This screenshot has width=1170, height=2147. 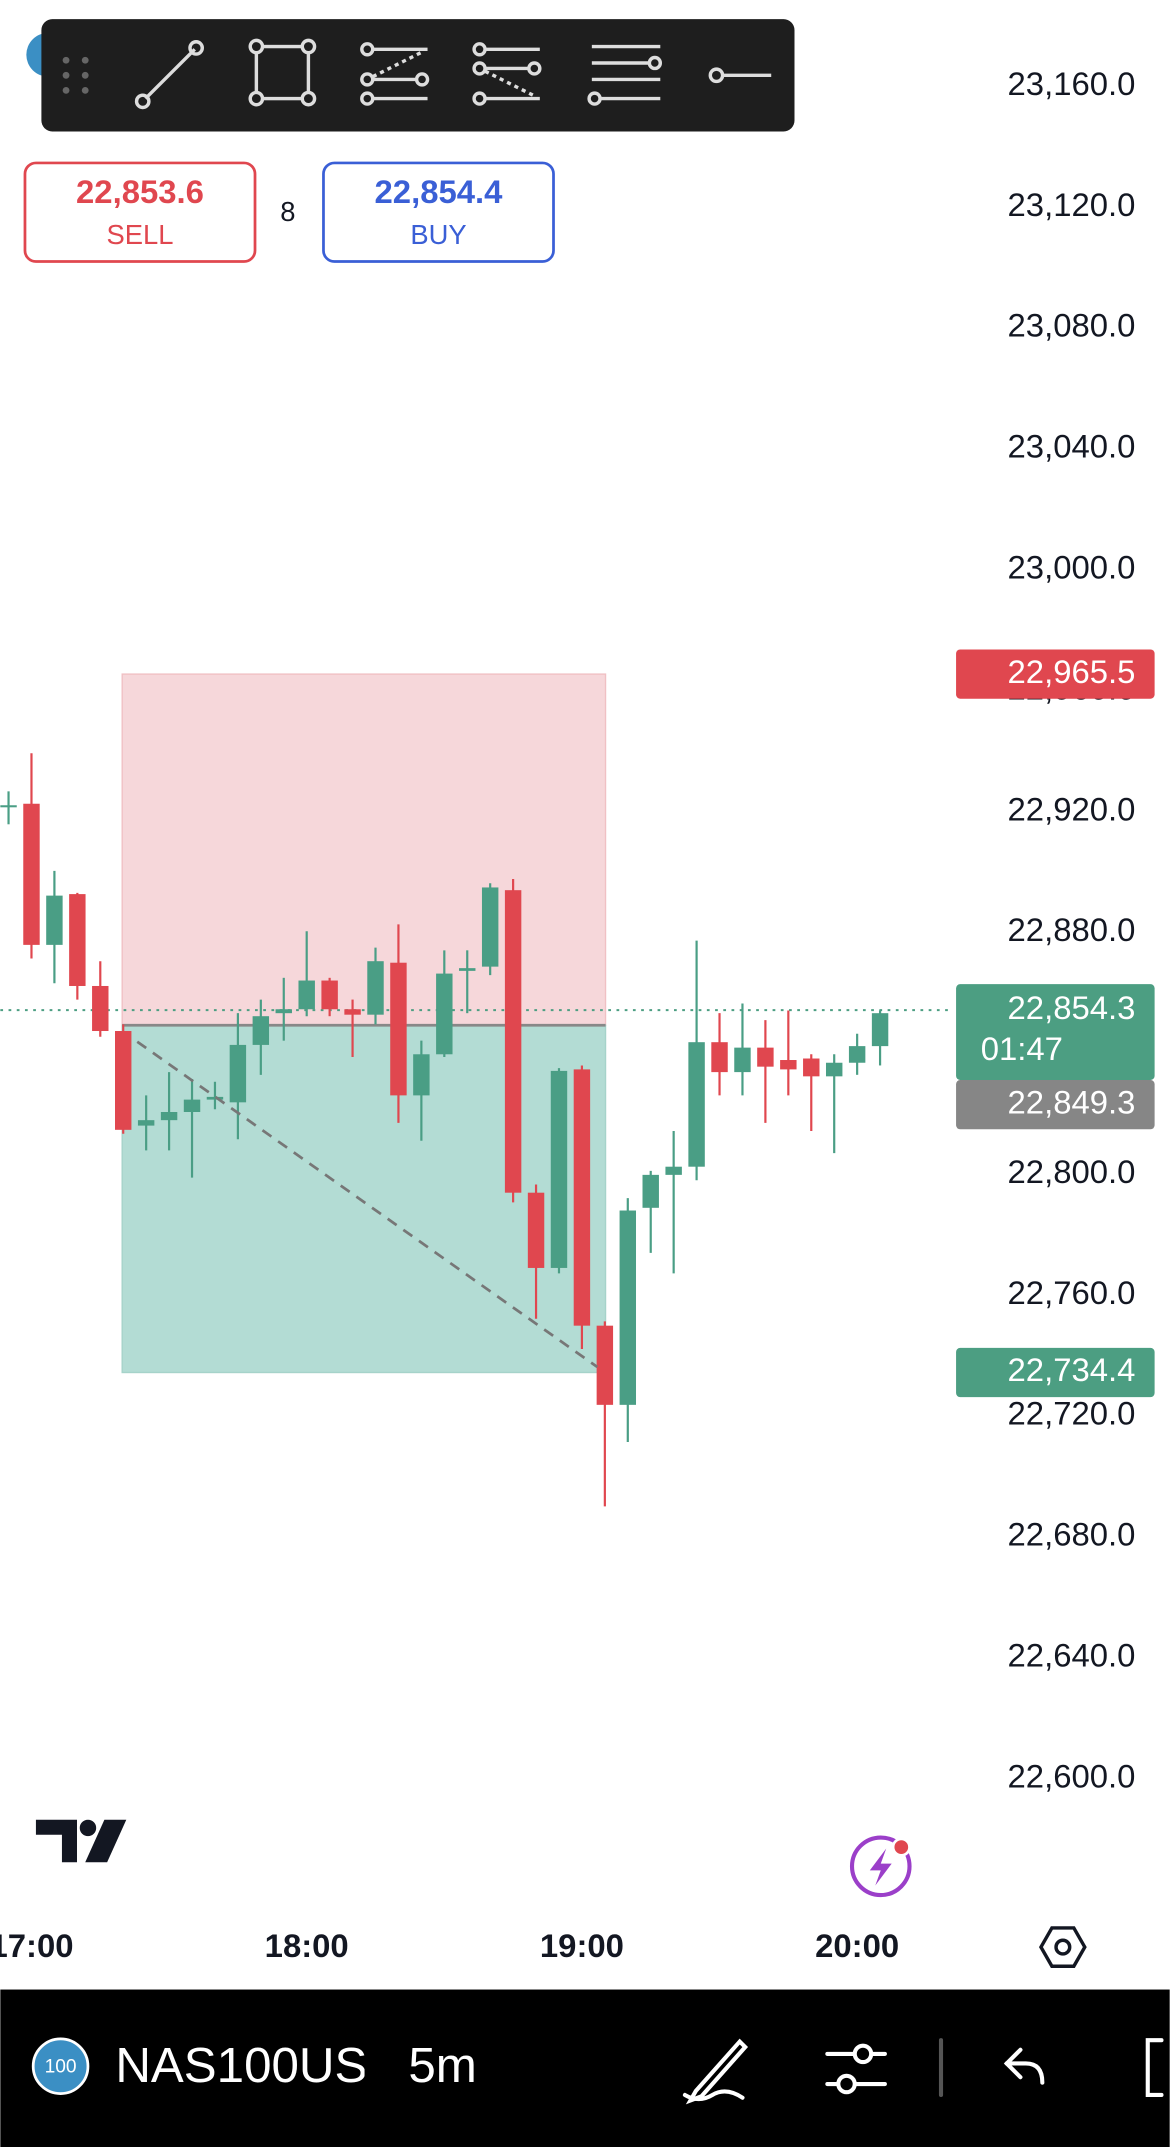 I want to click on y-tick-label: 22,680.0, so click(x=1072, y=1534).